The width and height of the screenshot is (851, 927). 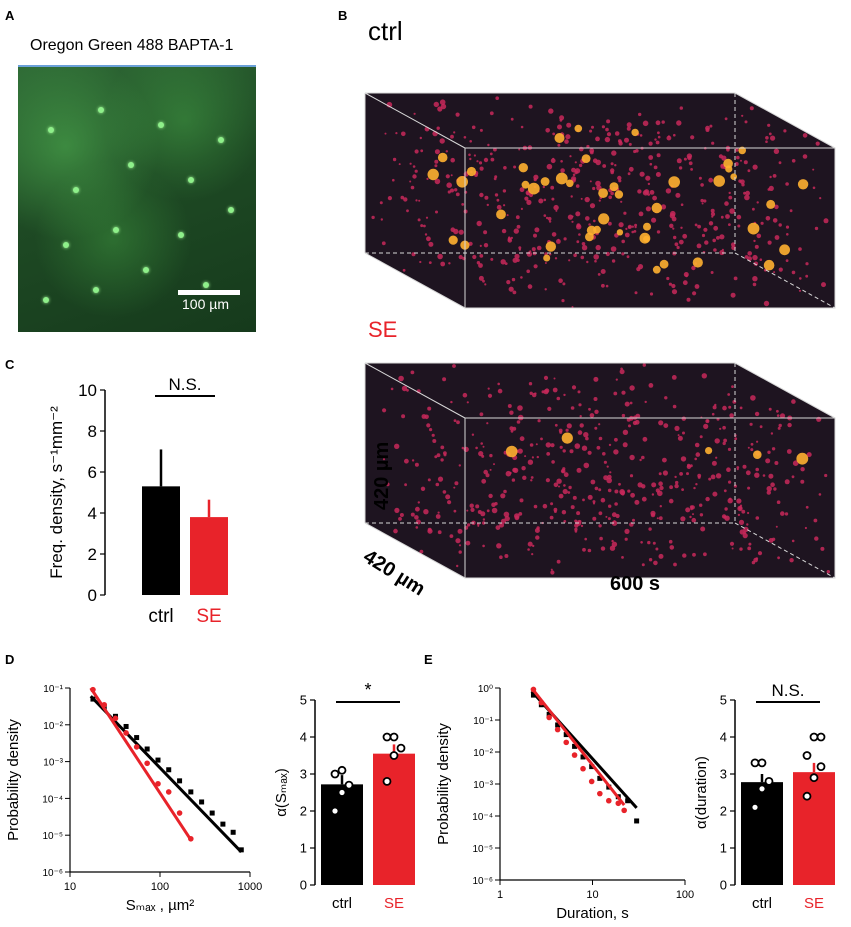 What do you see at coordinates (141, 764) in the screenshot?
I see `fit-line-SE` at bounding box center [141, 764].